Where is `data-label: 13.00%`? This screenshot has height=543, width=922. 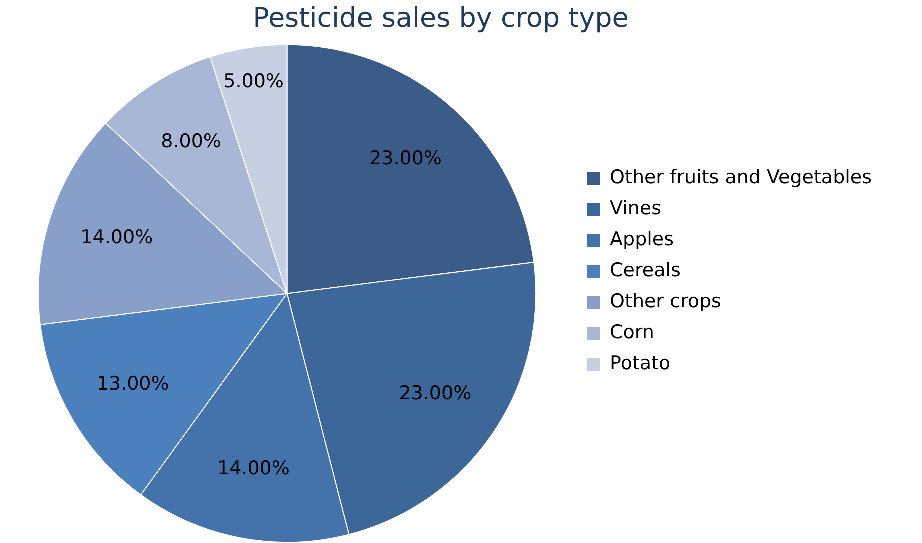
data-label: 13.00% is located at coordinates (133, 383).